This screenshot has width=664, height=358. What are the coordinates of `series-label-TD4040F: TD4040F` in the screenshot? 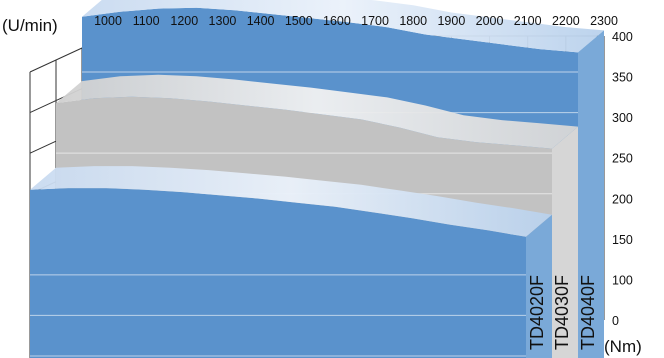 It's located at (588, 312).